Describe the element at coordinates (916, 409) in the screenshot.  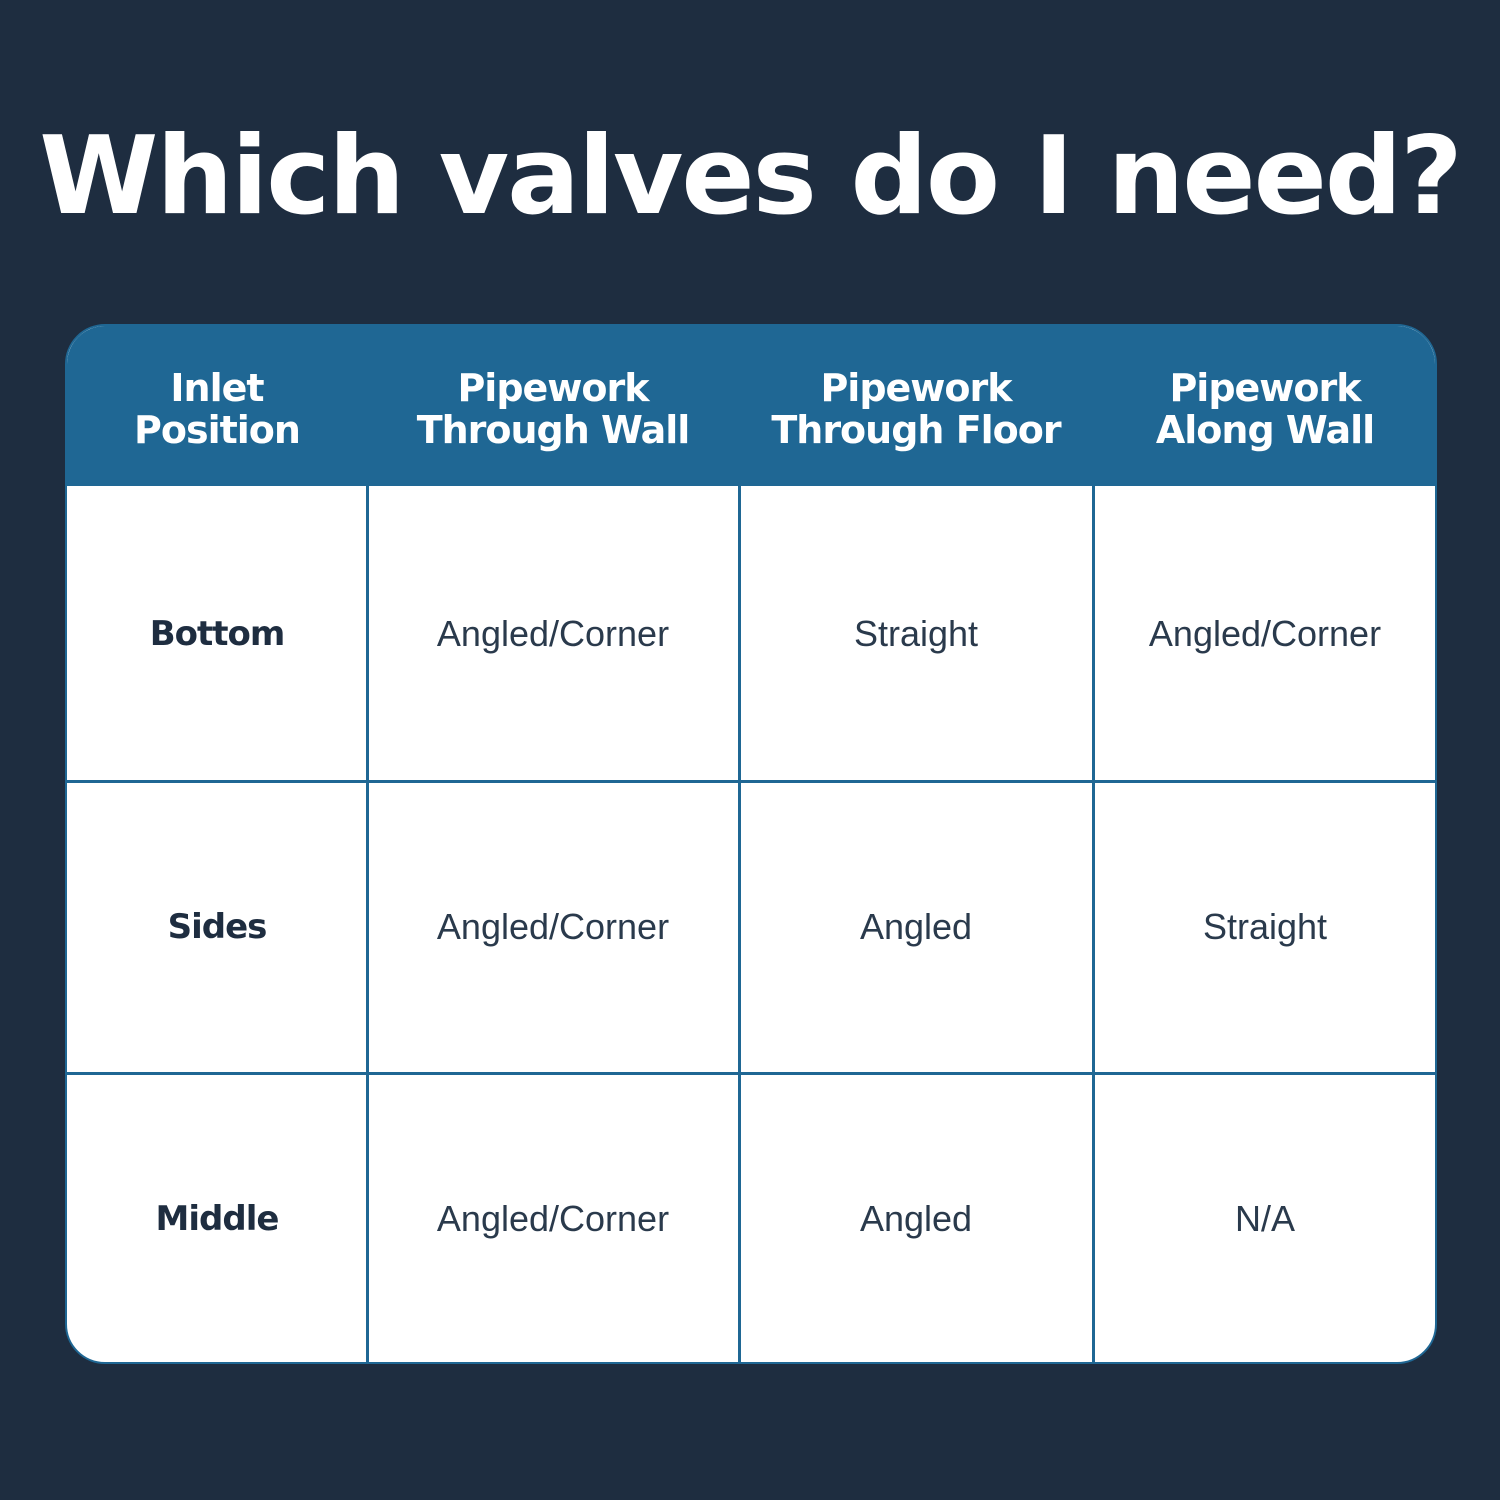
I see `header-through-floor: Pipework Through Floor` at that location.